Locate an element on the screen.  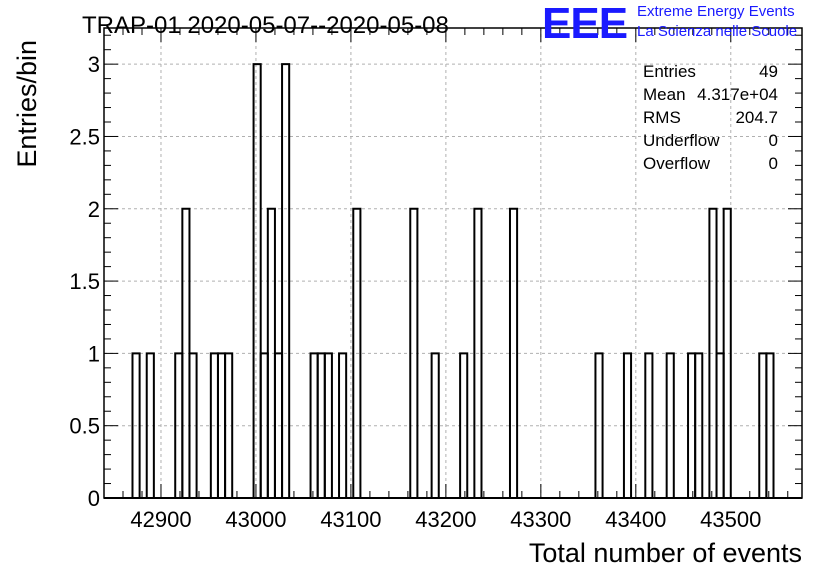
y-tick-label: 2 is located at coordinates (94, 209).